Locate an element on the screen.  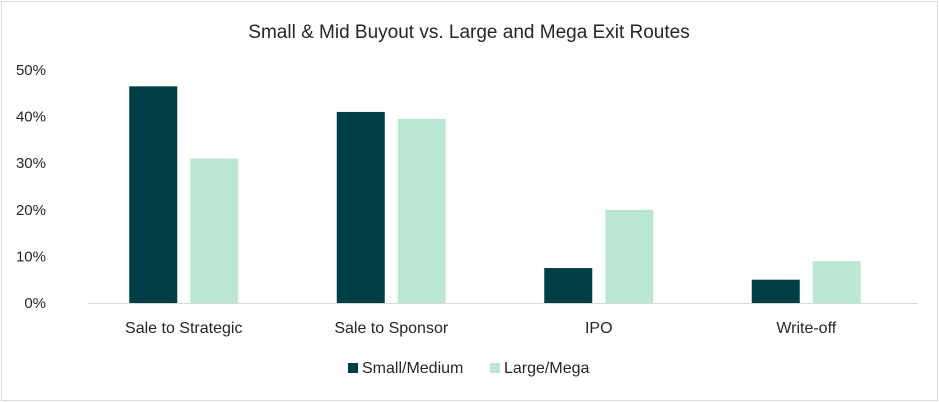
y-tick-label: 50% is located at coordinates (31, 70).